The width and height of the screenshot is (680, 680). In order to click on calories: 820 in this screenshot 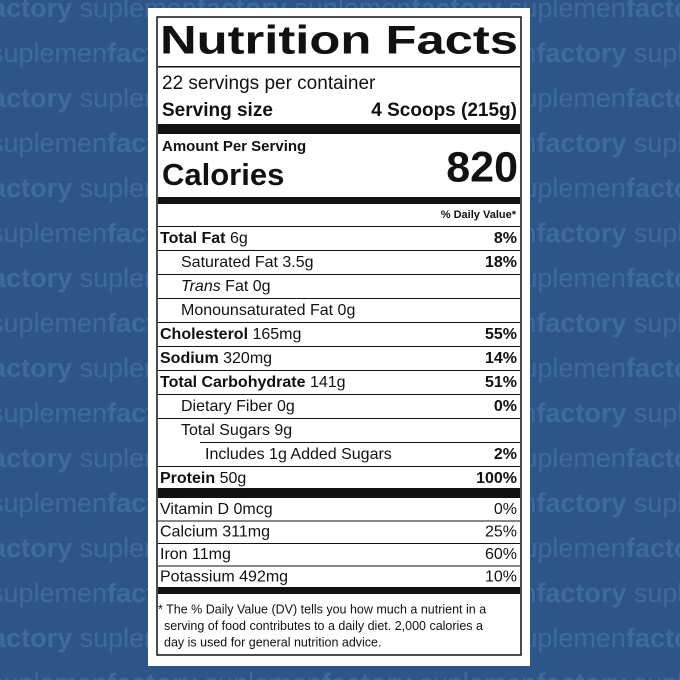, I will do `click(482, 167)`.